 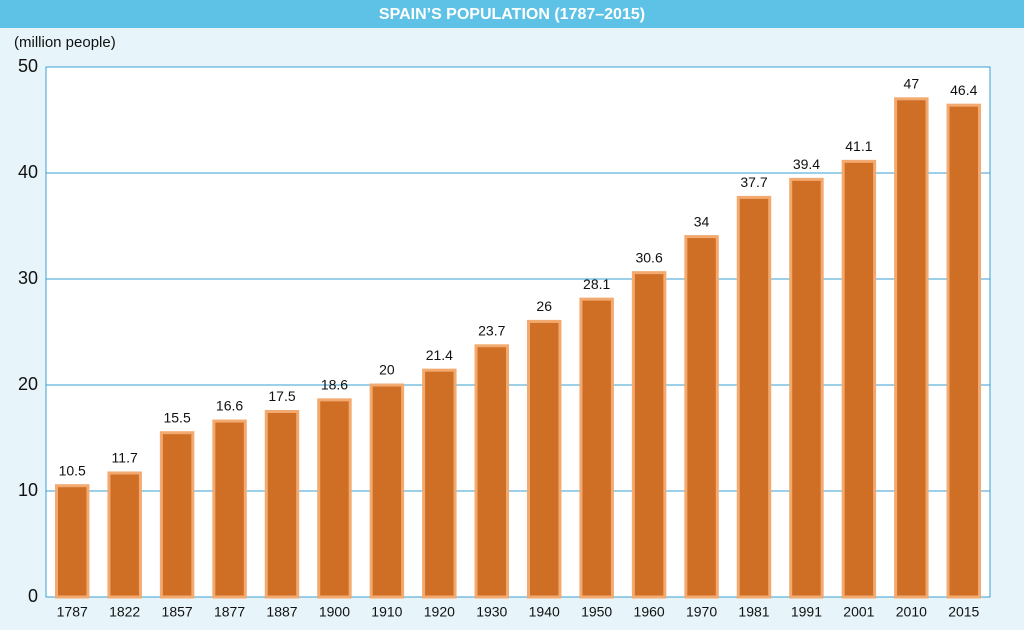 I want to click on value-label: 10.5, so click(x=72, y=470).